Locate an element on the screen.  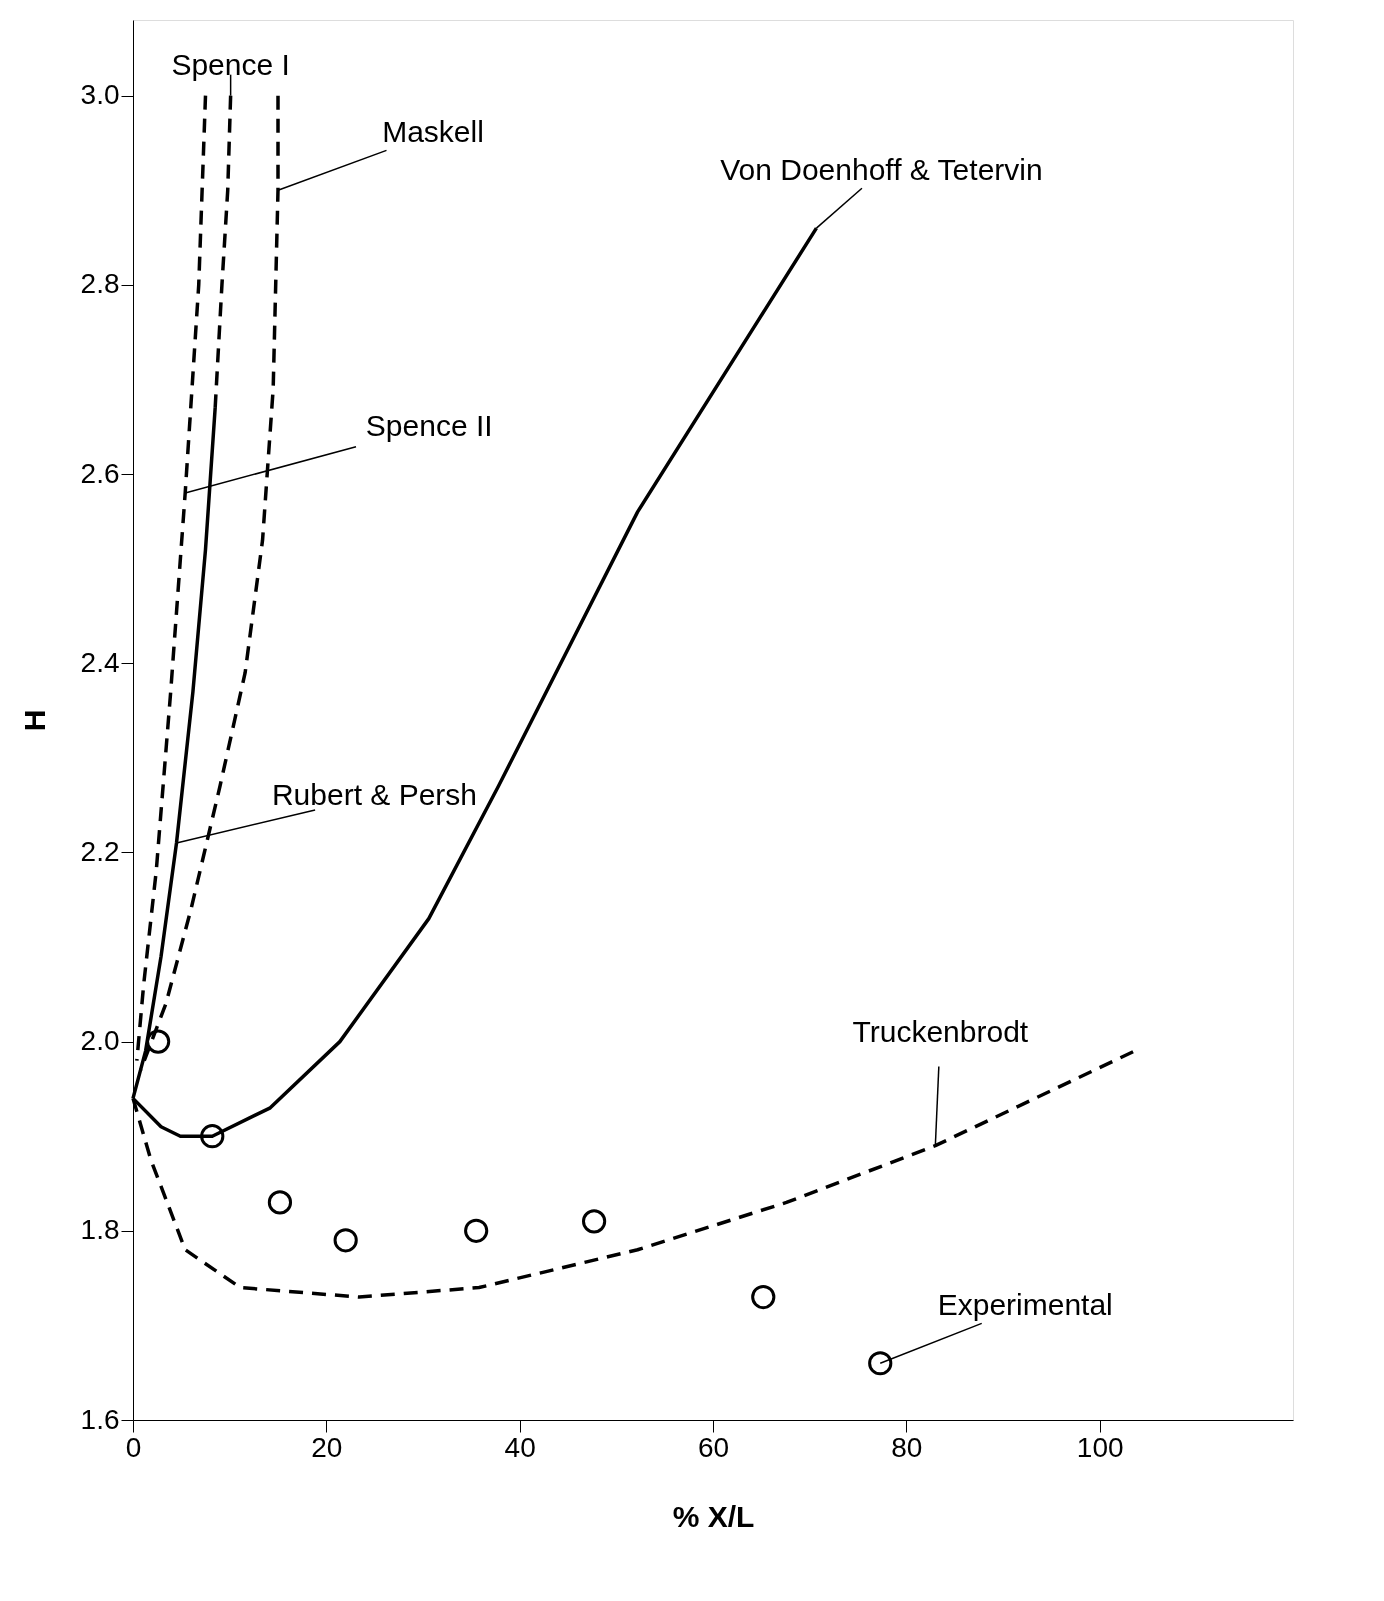
text: Maskell is located at coordinates (433, 132).